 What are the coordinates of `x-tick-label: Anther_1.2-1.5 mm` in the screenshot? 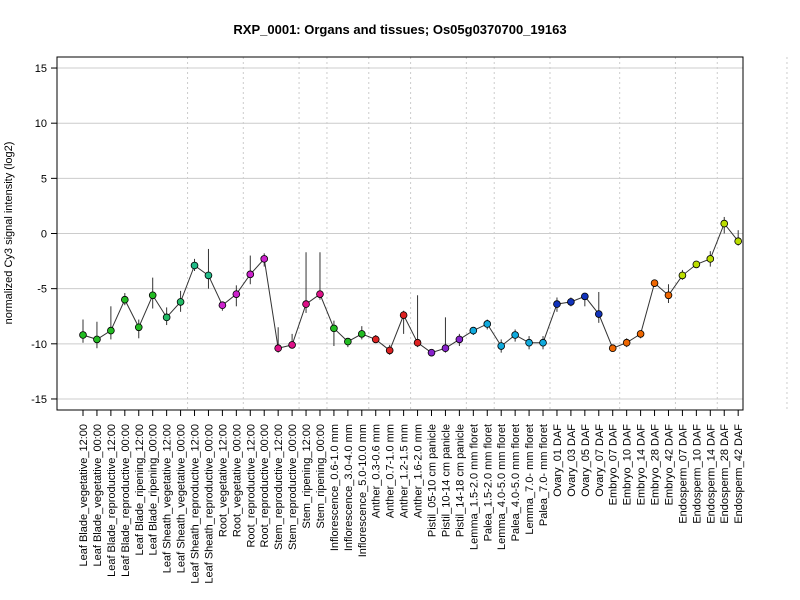 It's located at (405, 471).